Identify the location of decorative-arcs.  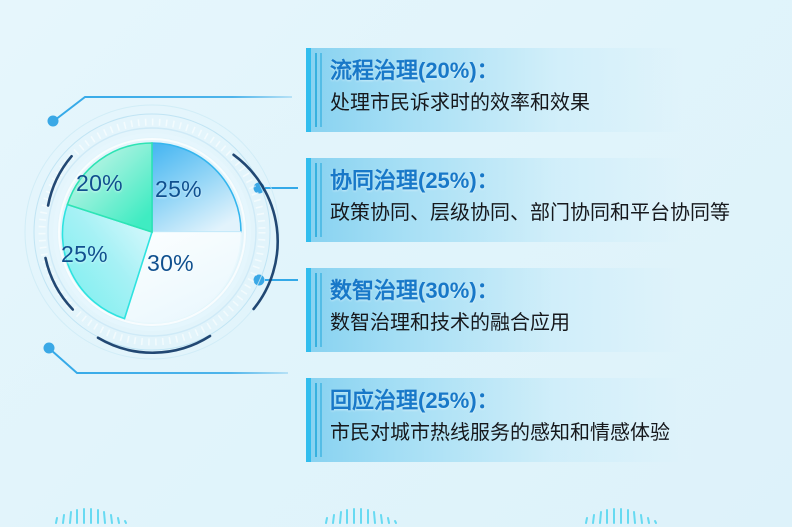
(161, 254).